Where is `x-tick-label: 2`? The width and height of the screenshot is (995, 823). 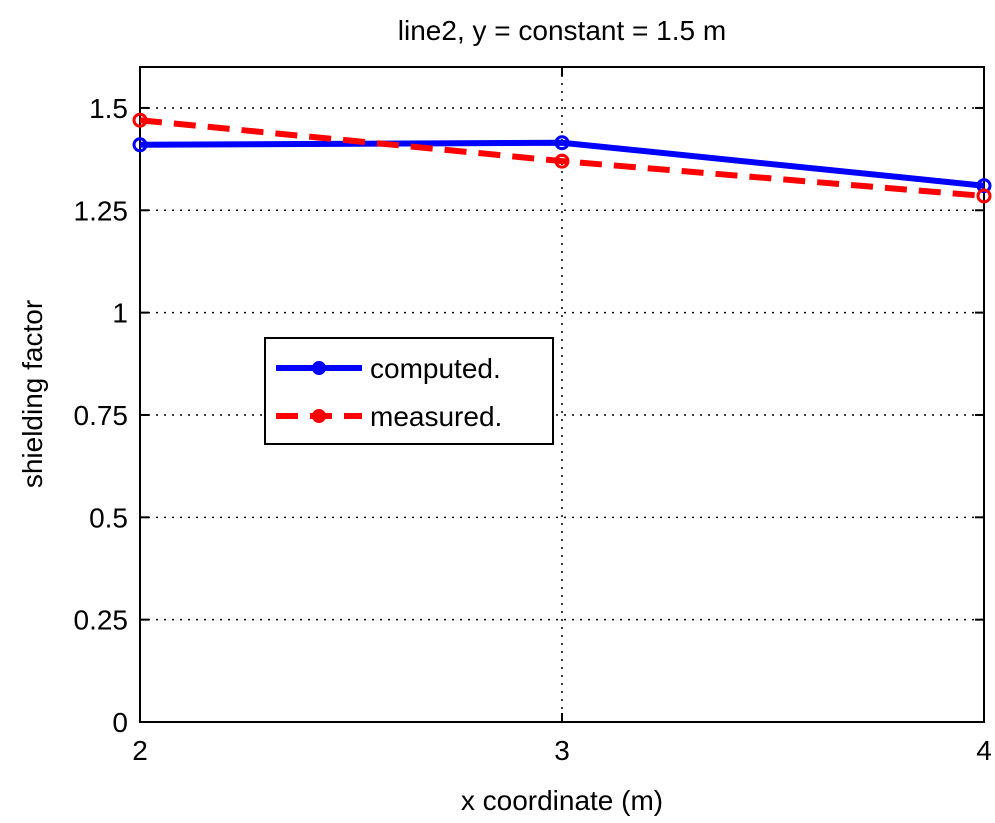
x-tick-label: 2 is located at coordinates (140, 750).